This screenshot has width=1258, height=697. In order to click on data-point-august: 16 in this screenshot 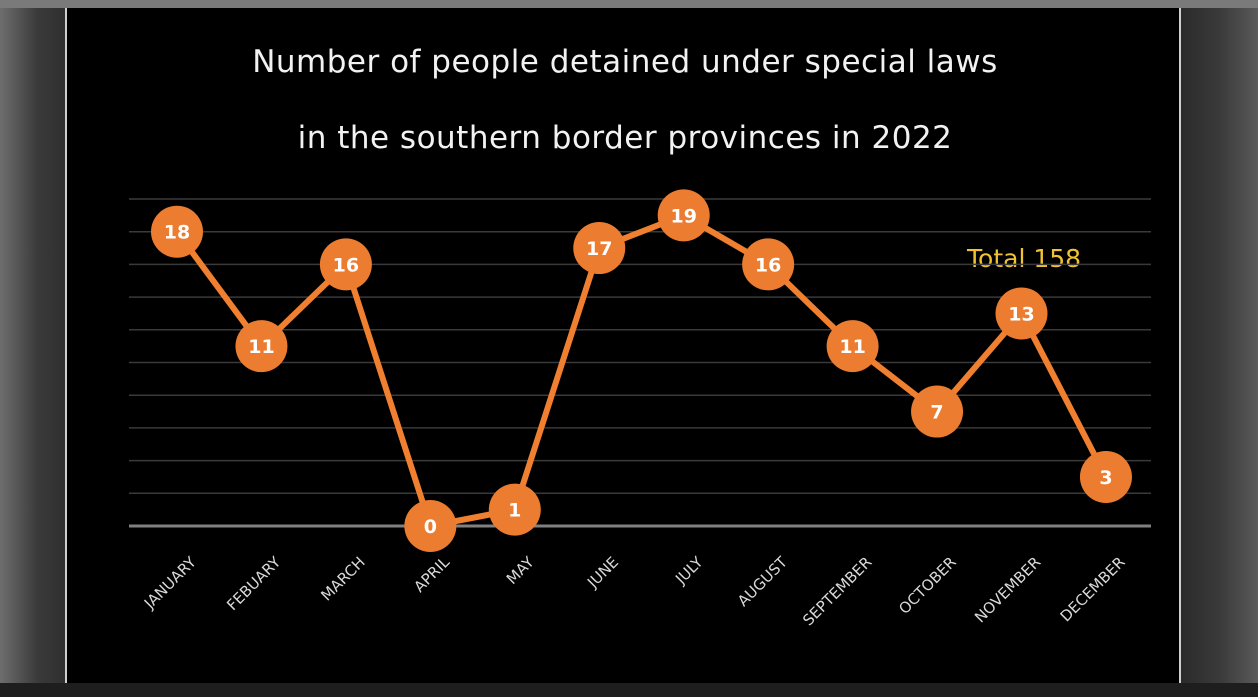, I will do `click(768, 264)`.